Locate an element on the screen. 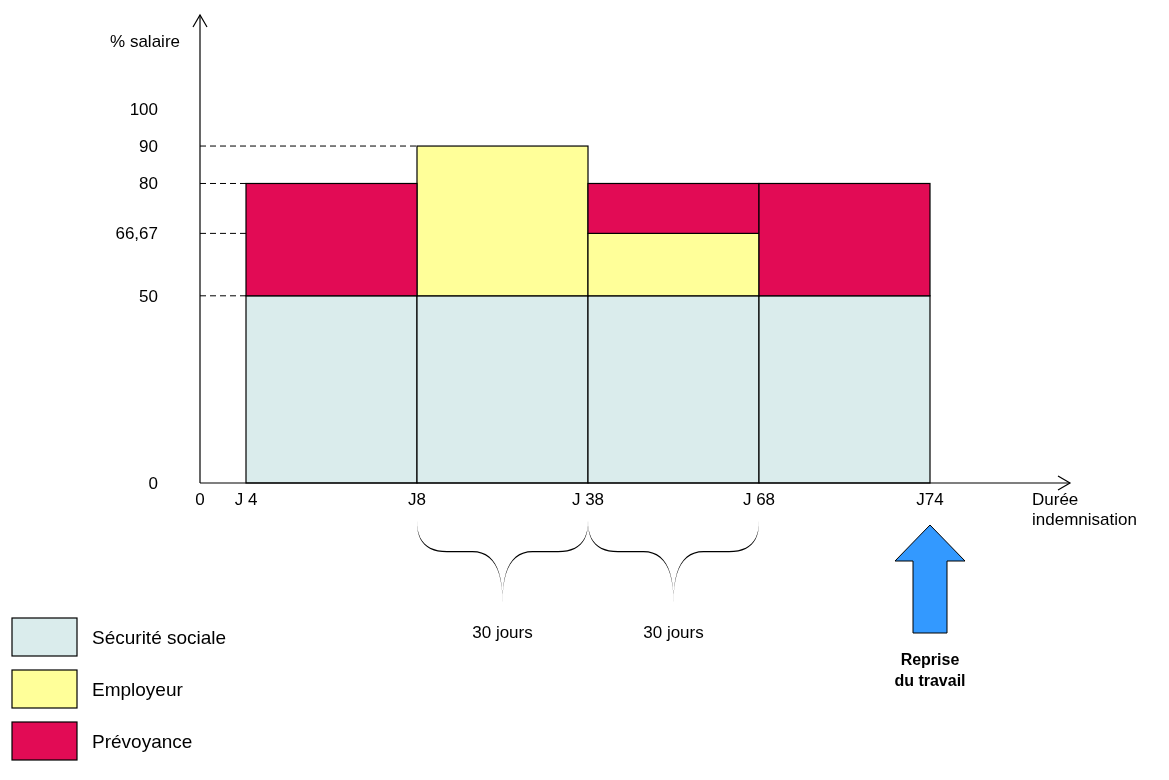 This screenshot has height=780, width=1169. y-tick-label: 100 is located at coordinates (143, 109).